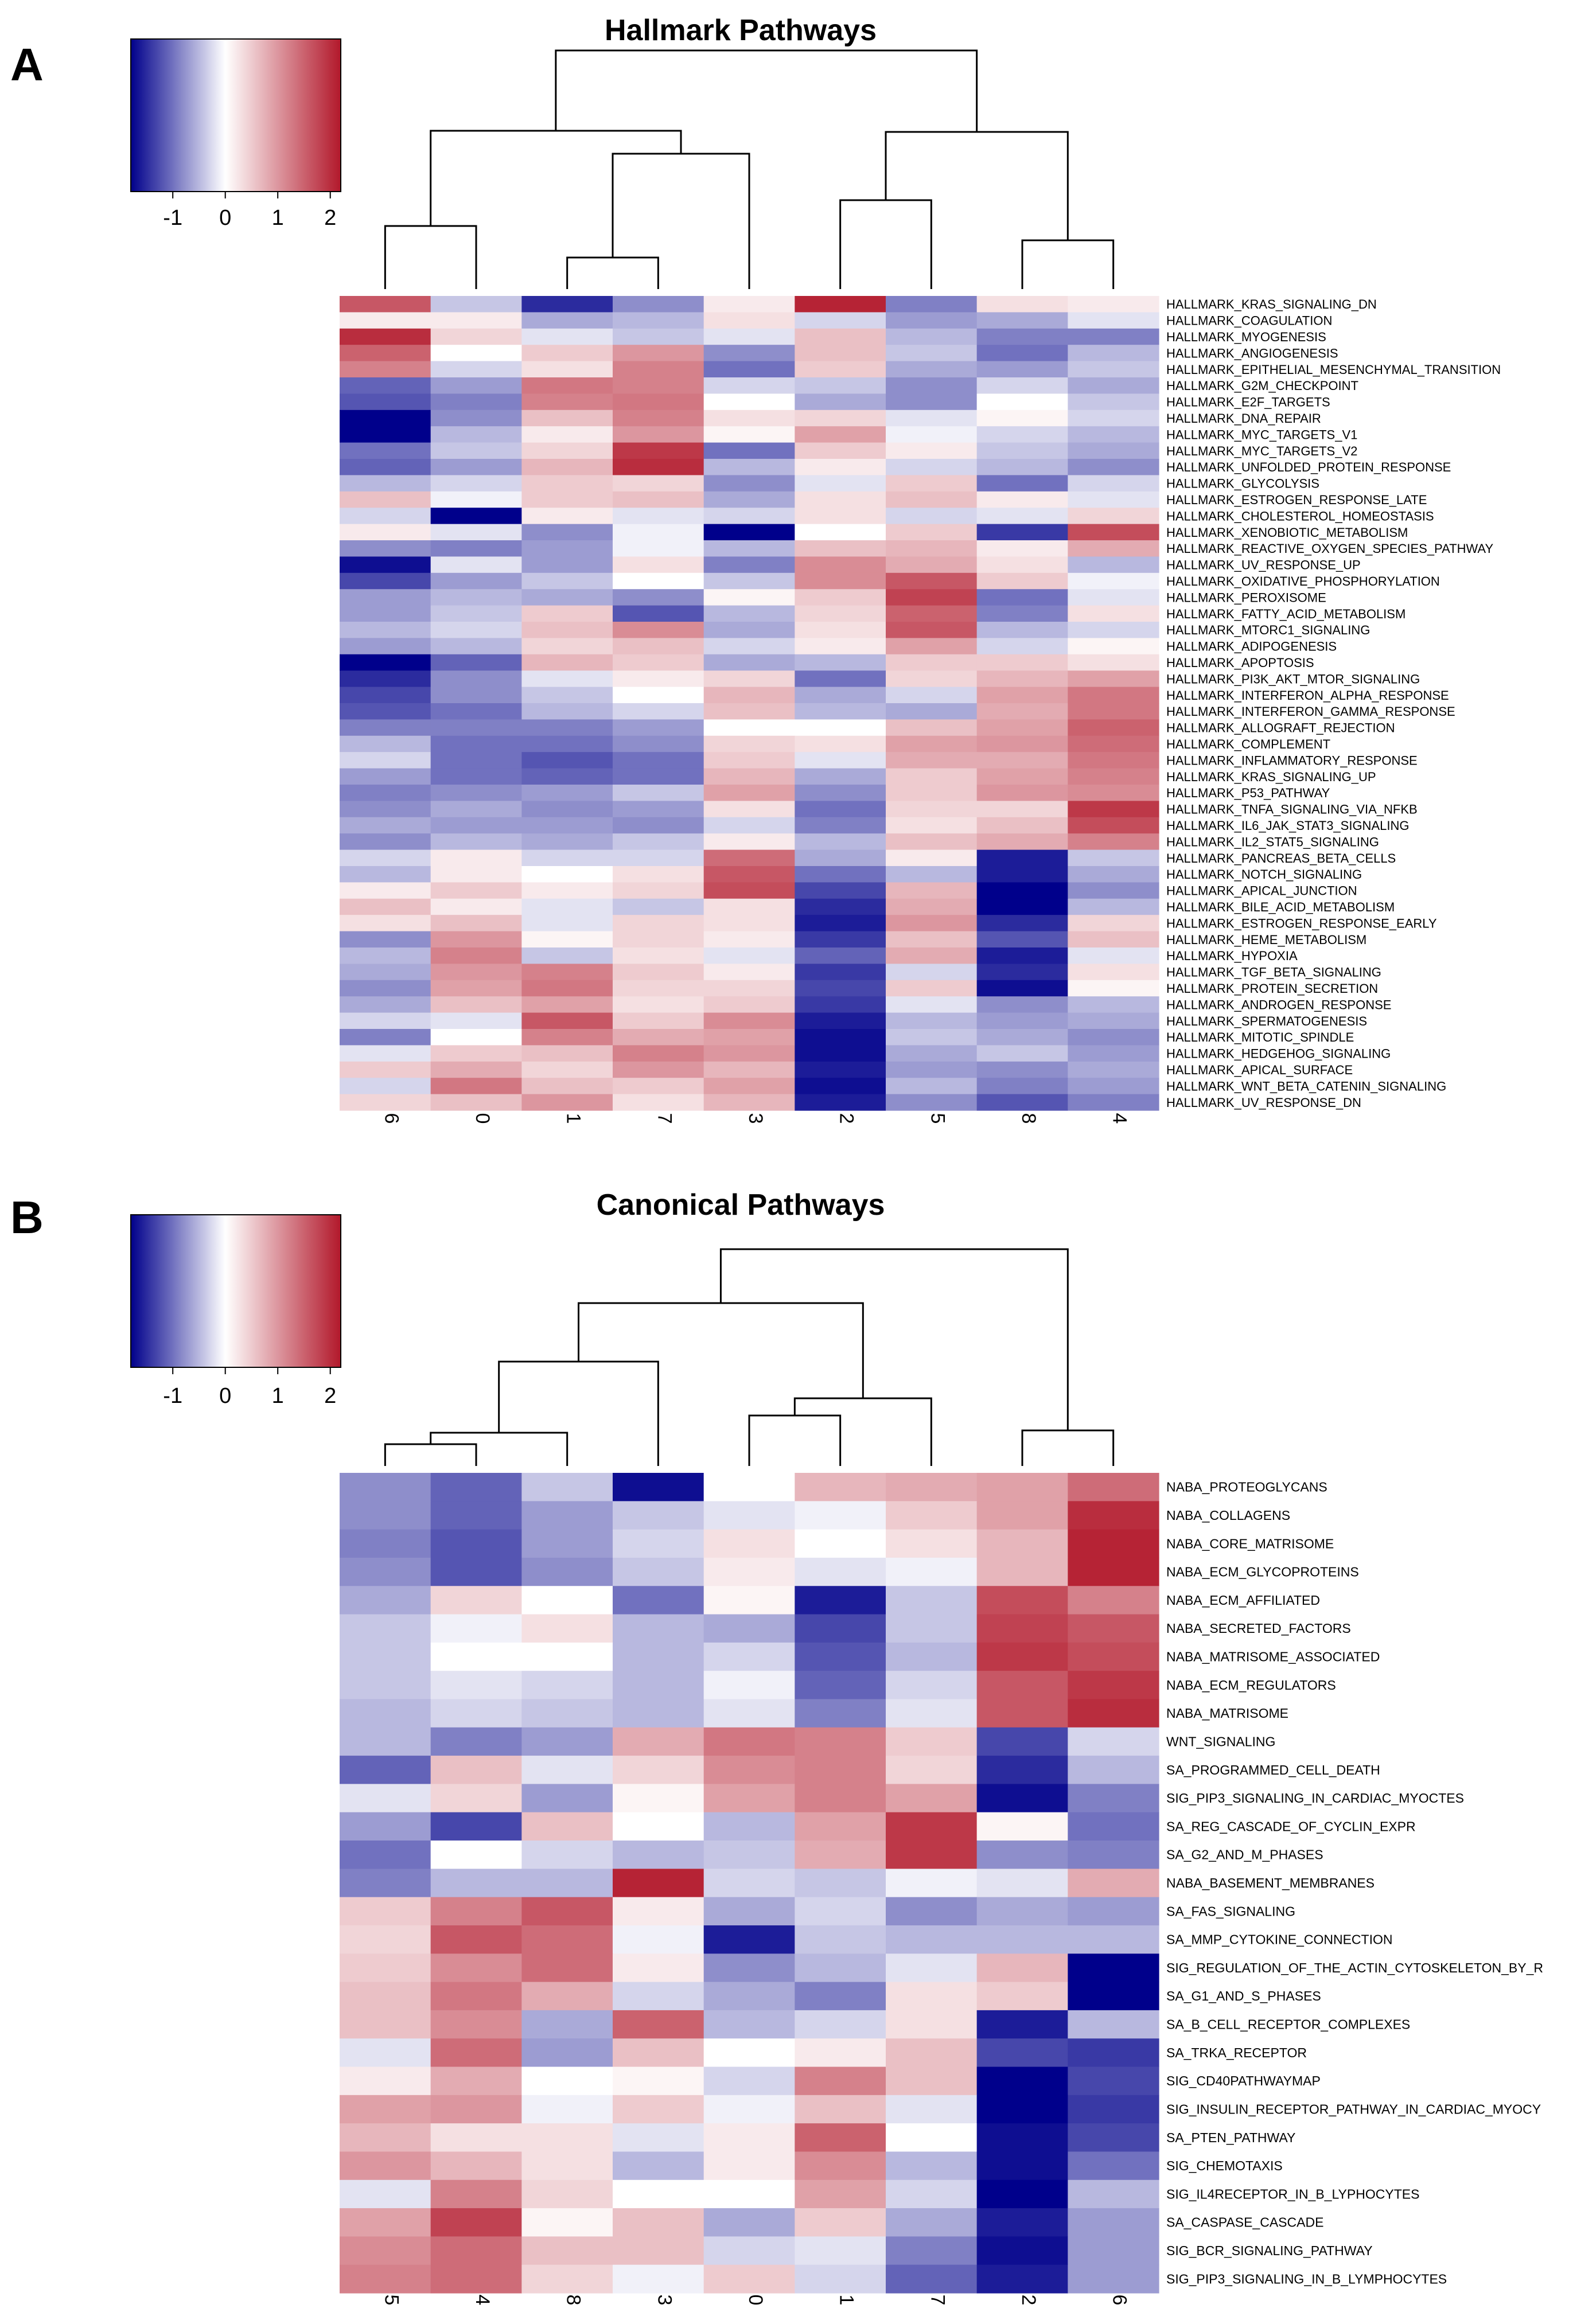 The image size is (1569, 2324). I want to click on row-label: HALLMARK_CHOLESTEROL_HOMEOSTASIS, so click(1300, 516).